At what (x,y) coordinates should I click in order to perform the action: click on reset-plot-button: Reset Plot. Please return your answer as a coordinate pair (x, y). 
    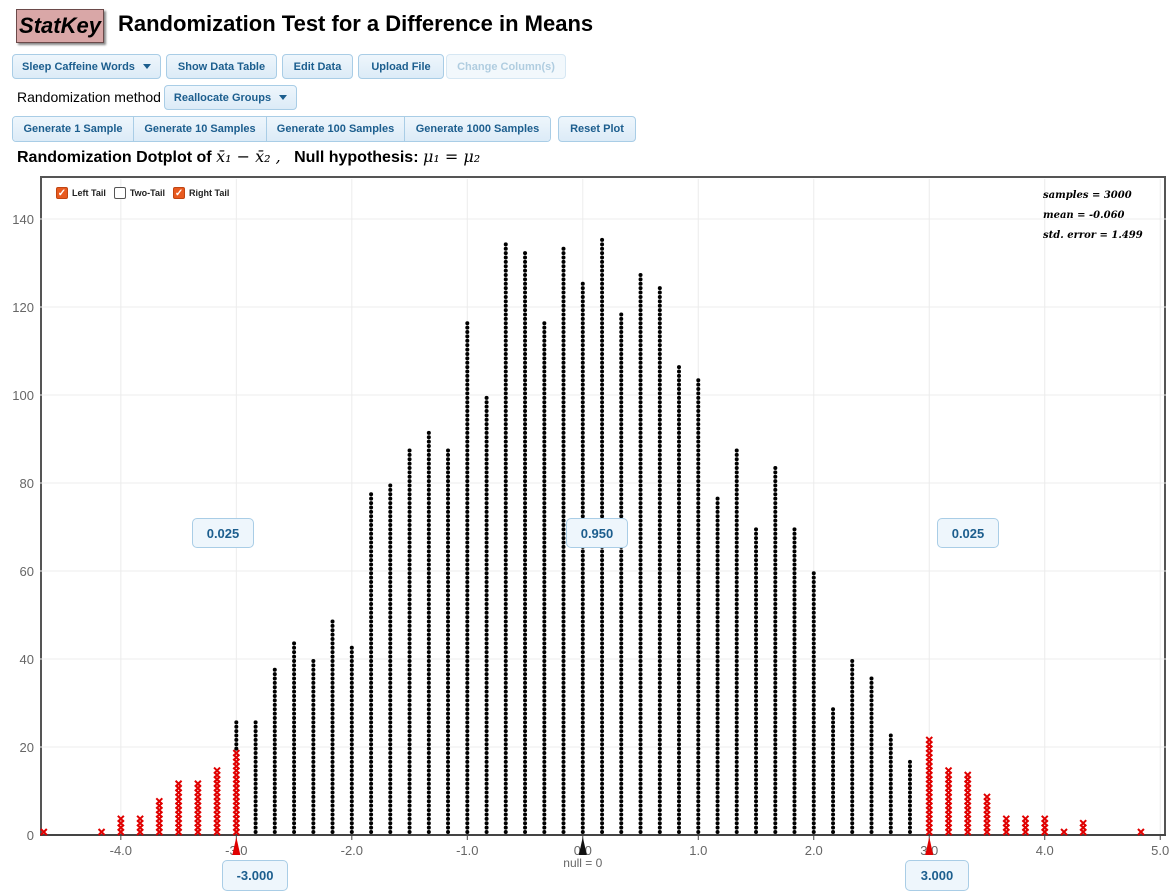
    Looking at the image, I should click on (597, 129).